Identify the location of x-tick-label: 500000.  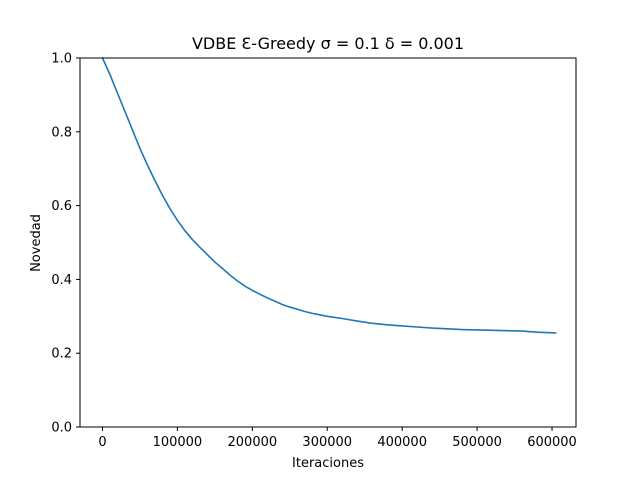
(477, 442).